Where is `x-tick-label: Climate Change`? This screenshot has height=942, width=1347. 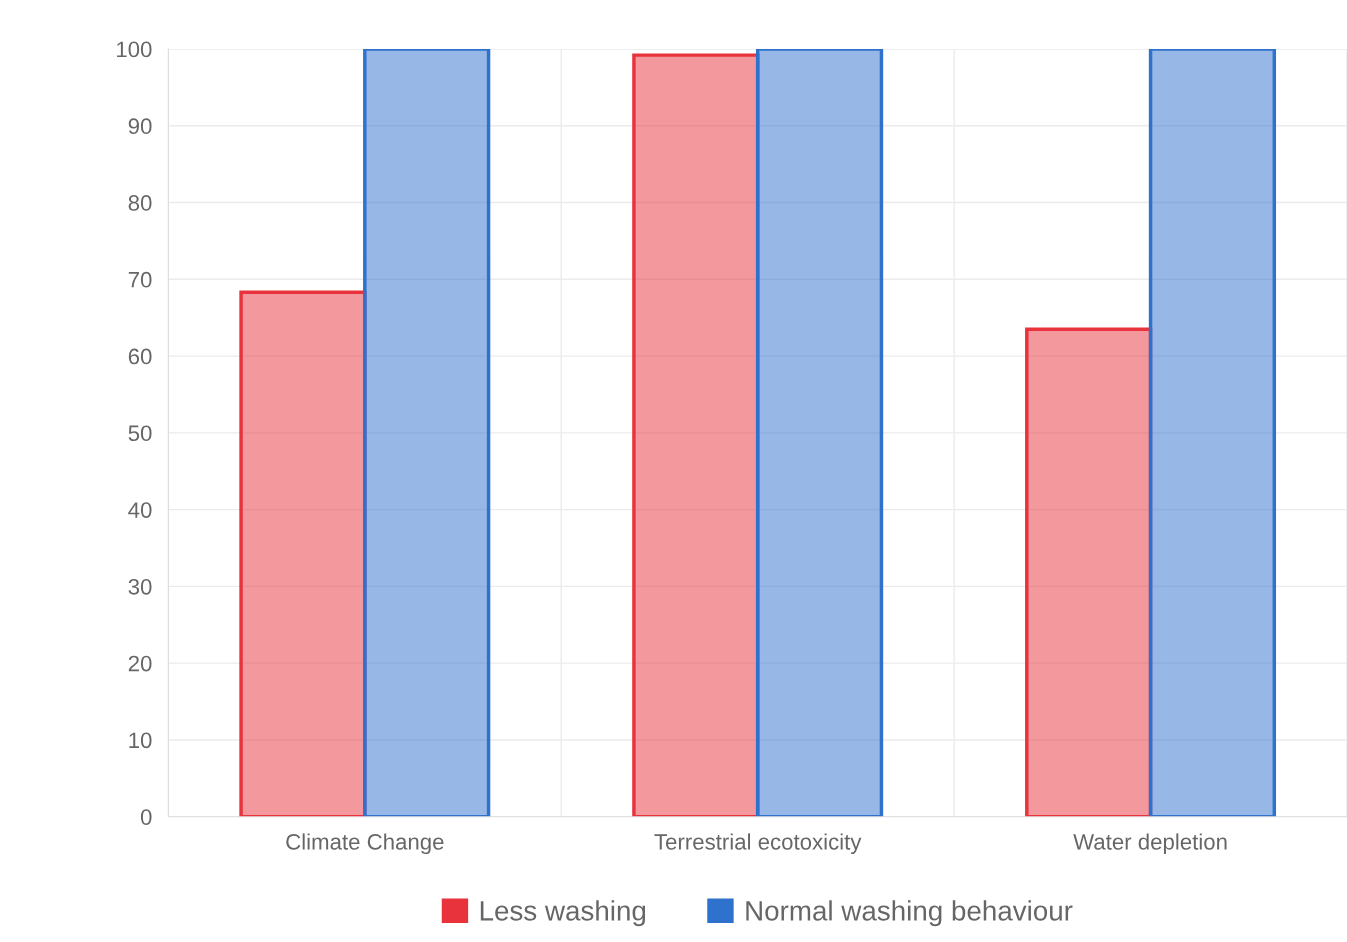
x-tick-label: Climate Change is located at coordinates (365, 844).